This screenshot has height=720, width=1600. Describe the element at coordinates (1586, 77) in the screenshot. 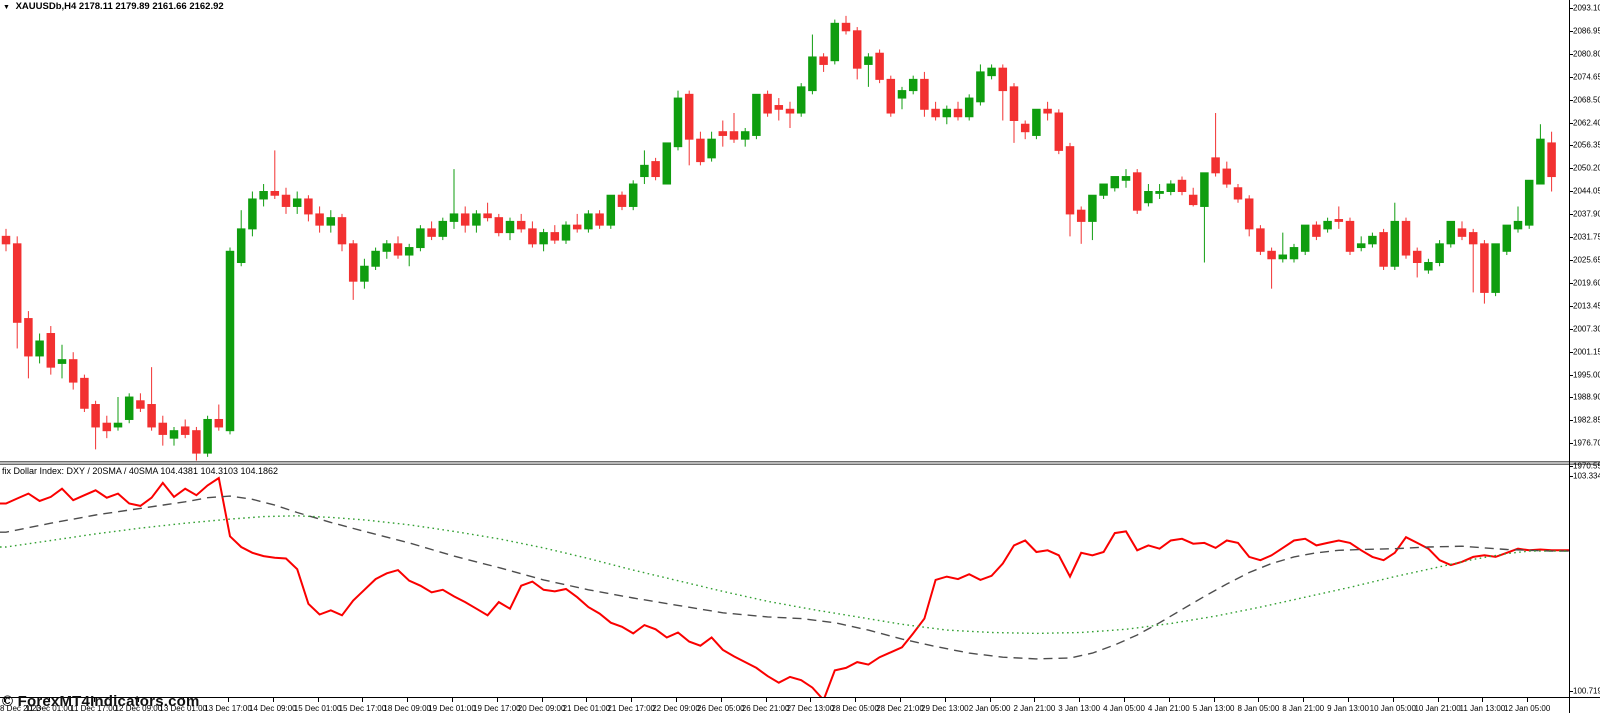

I see `price-axis-label: 2074.65` at that location.